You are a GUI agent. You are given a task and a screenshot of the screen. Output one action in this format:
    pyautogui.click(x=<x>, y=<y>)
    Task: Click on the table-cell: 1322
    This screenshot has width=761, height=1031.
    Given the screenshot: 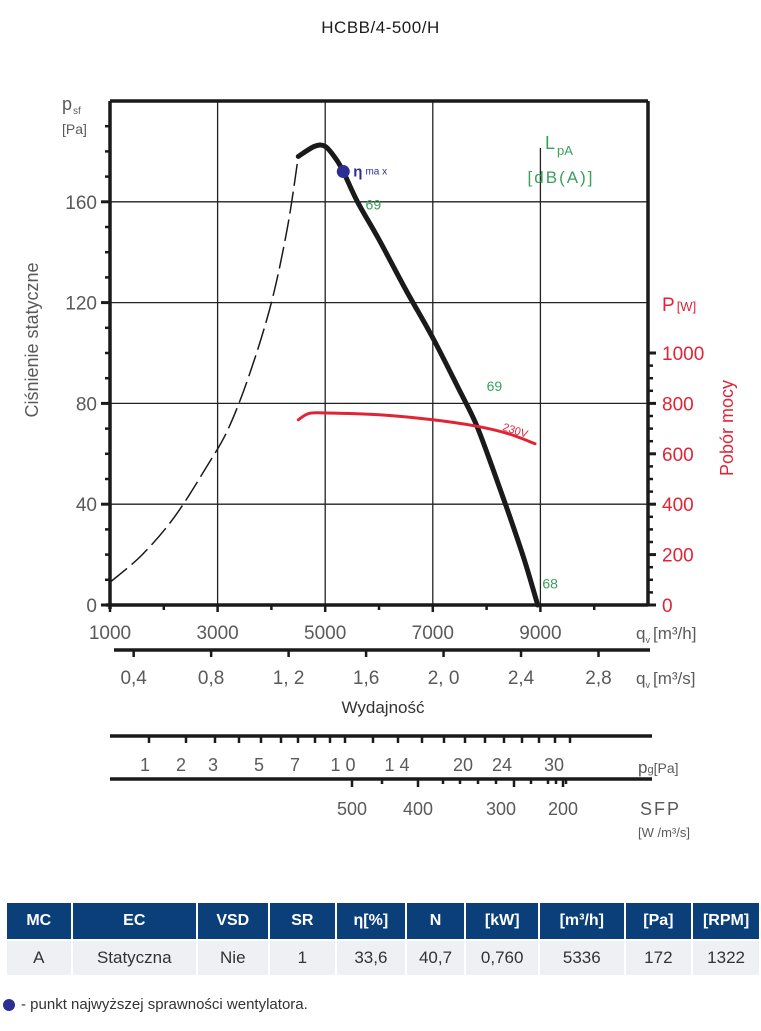 What is the action you would take?
    pyautogui.click(x=726, y=958)
    